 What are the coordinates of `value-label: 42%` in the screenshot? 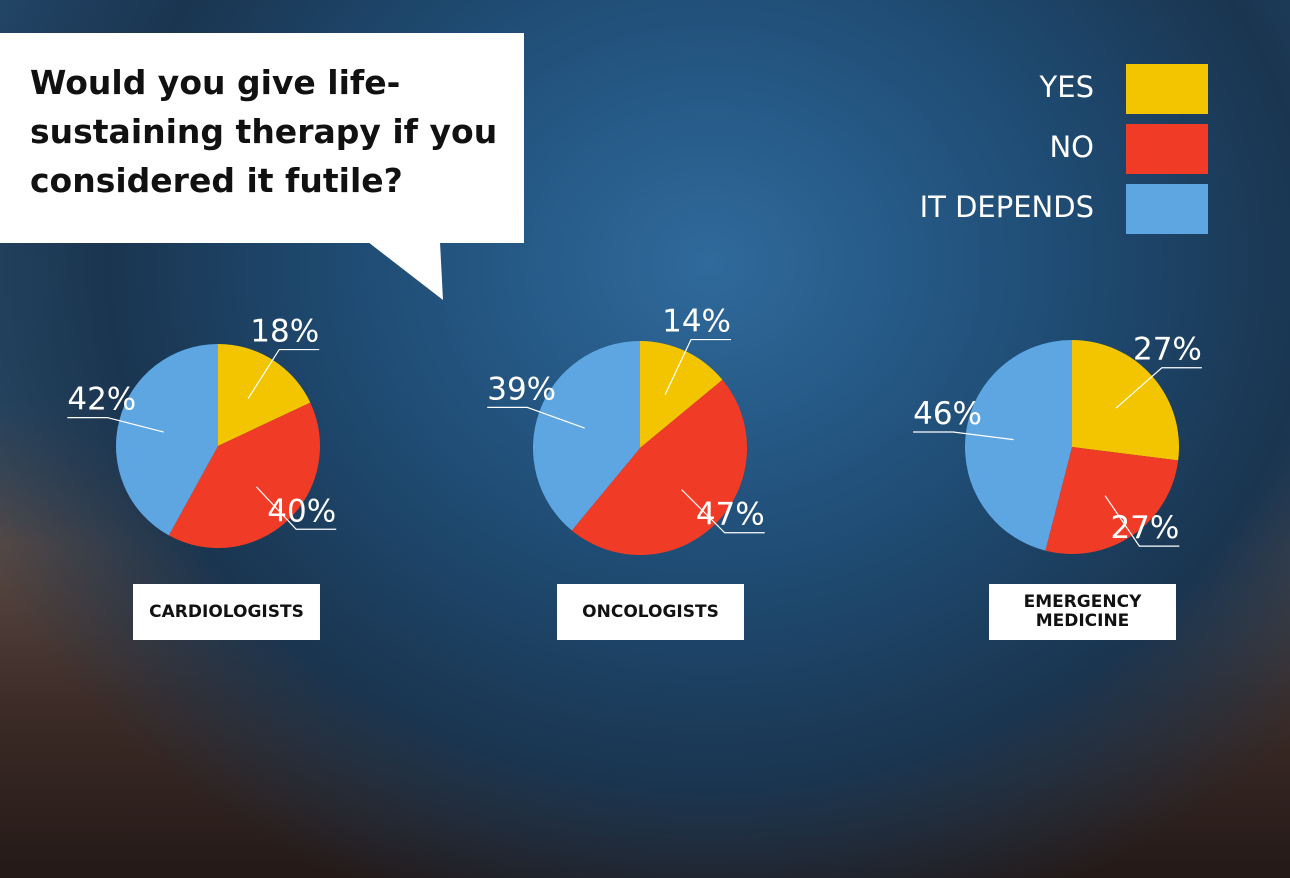 It's located at (101, 400).